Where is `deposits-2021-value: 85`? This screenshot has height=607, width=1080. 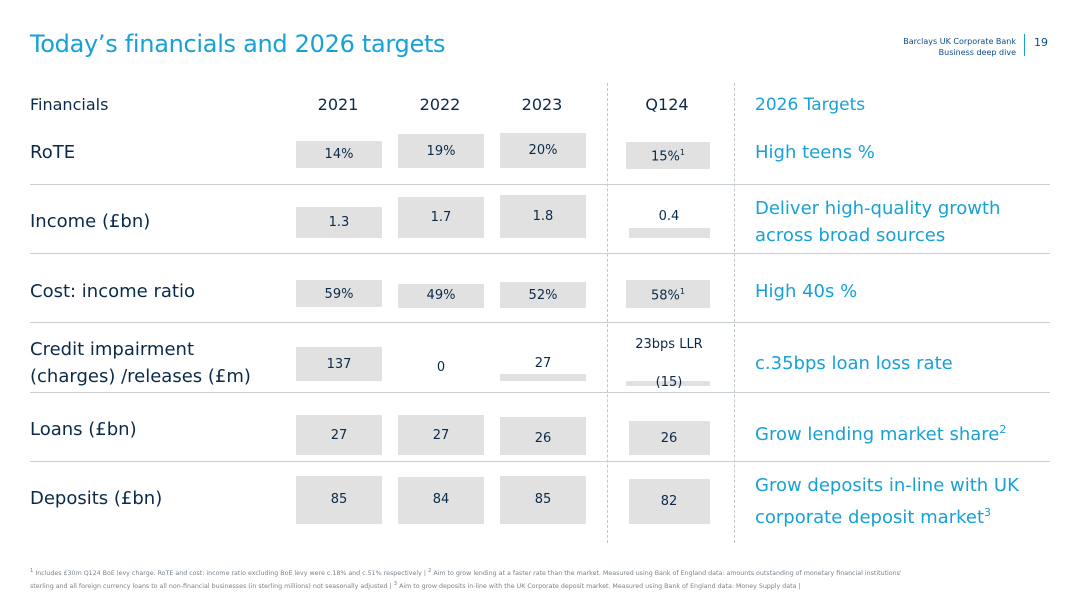
deposits-2021-value: 85 is located at coordinates (339, 499).